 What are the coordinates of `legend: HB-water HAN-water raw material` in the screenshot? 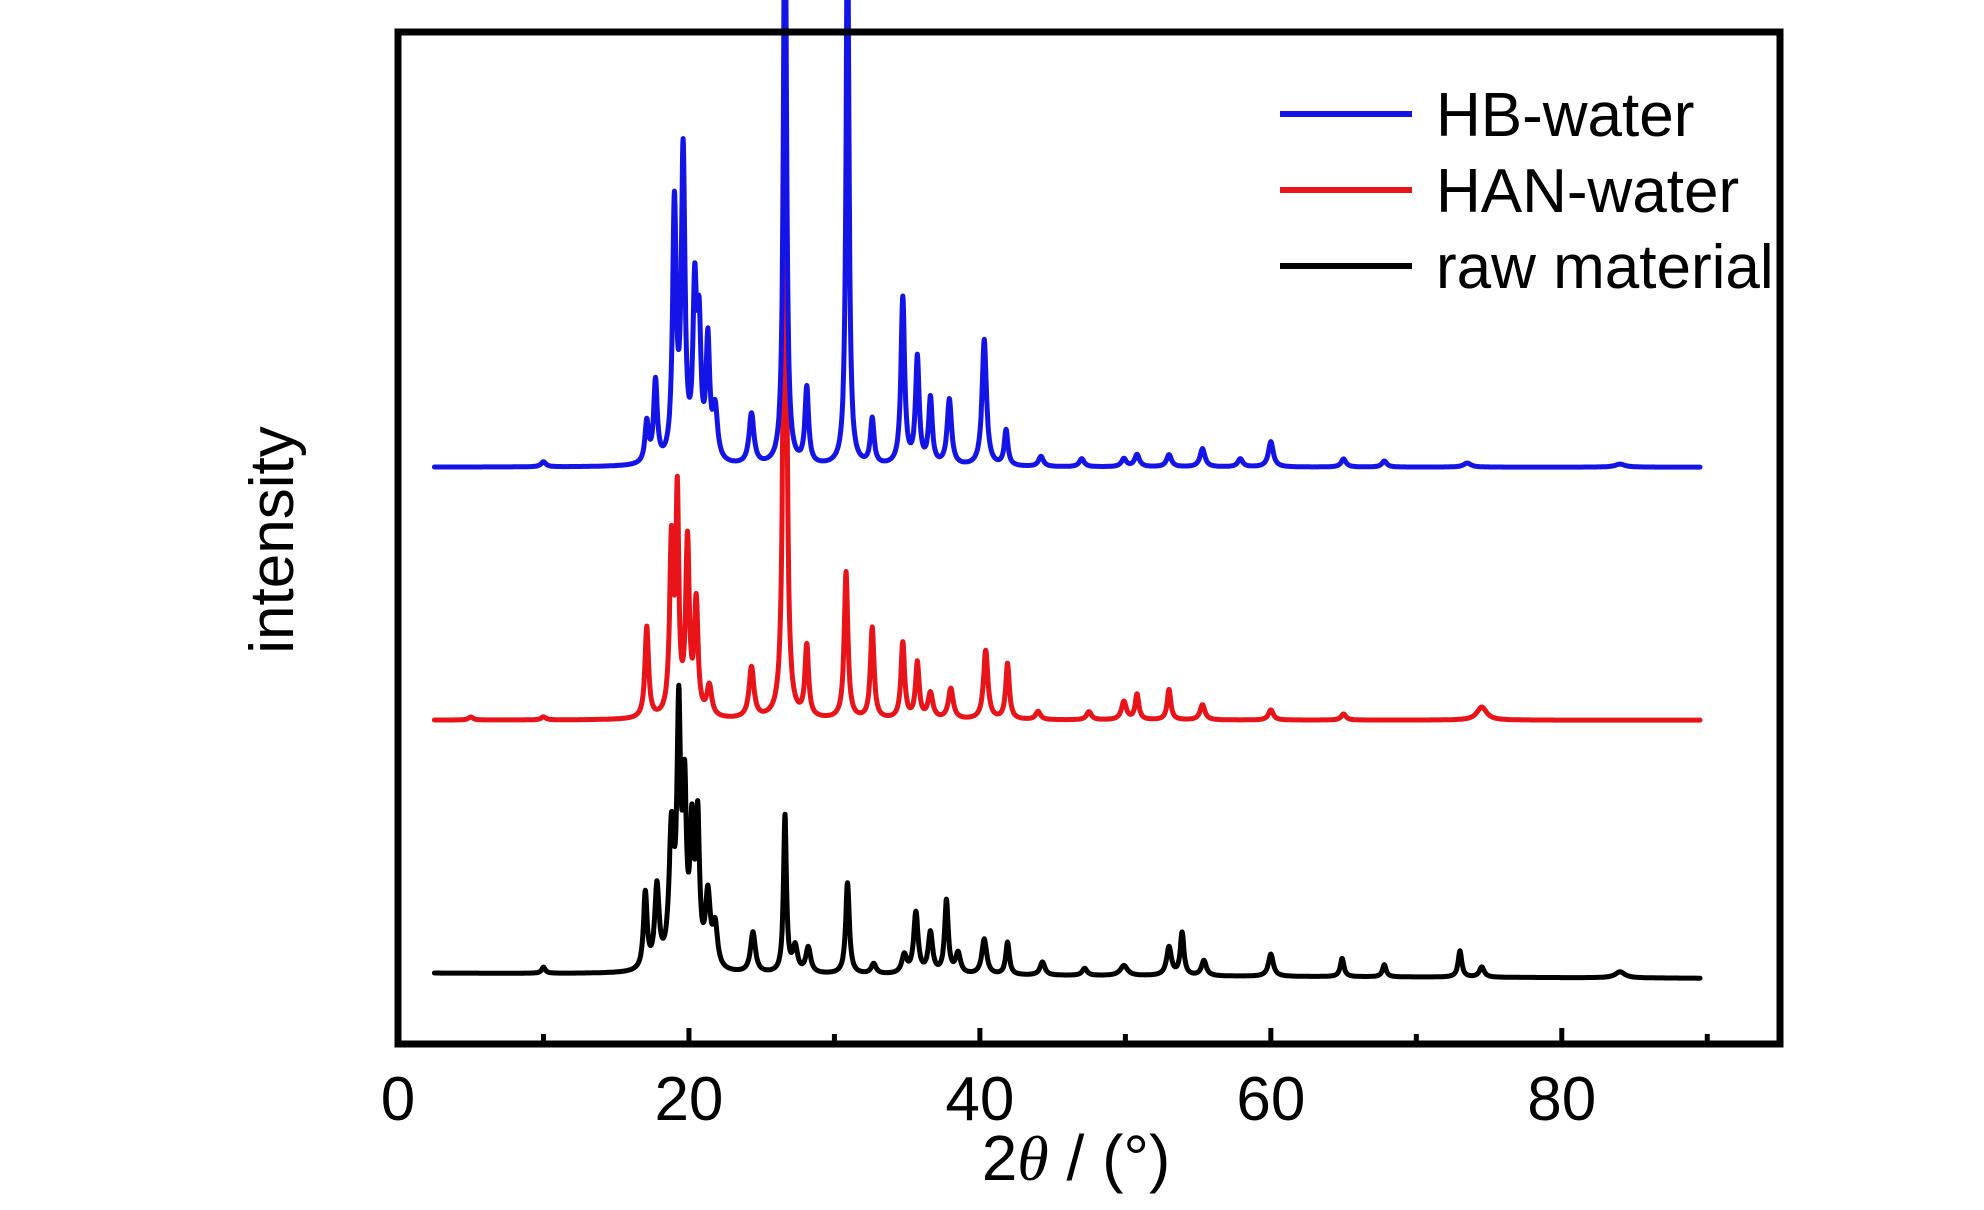 It's located at (1527, 191).